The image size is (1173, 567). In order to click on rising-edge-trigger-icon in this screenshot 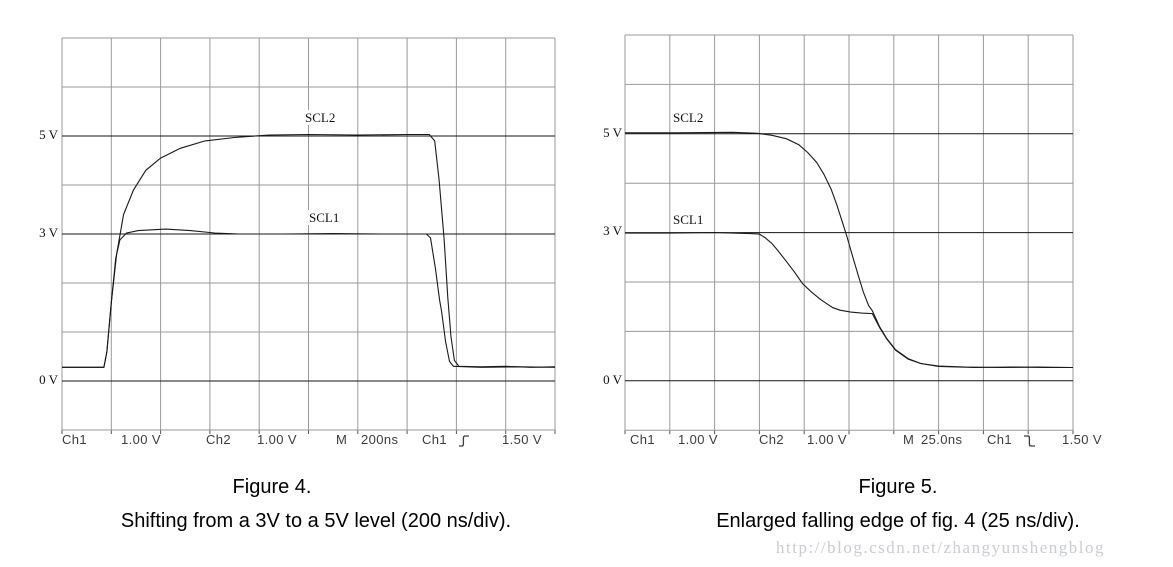, I will do `click(464, 441)`.